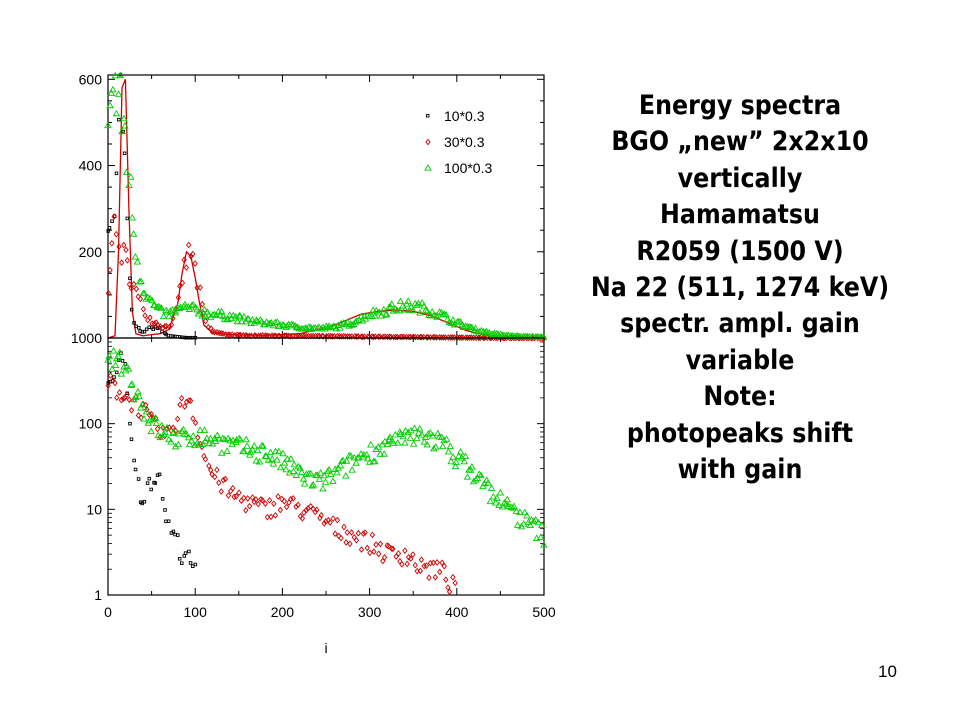  What do you see at coordinates (740, 215) in the screenshot?
I see `note-line: Hamamatsu` at bounding box center [740, 215].